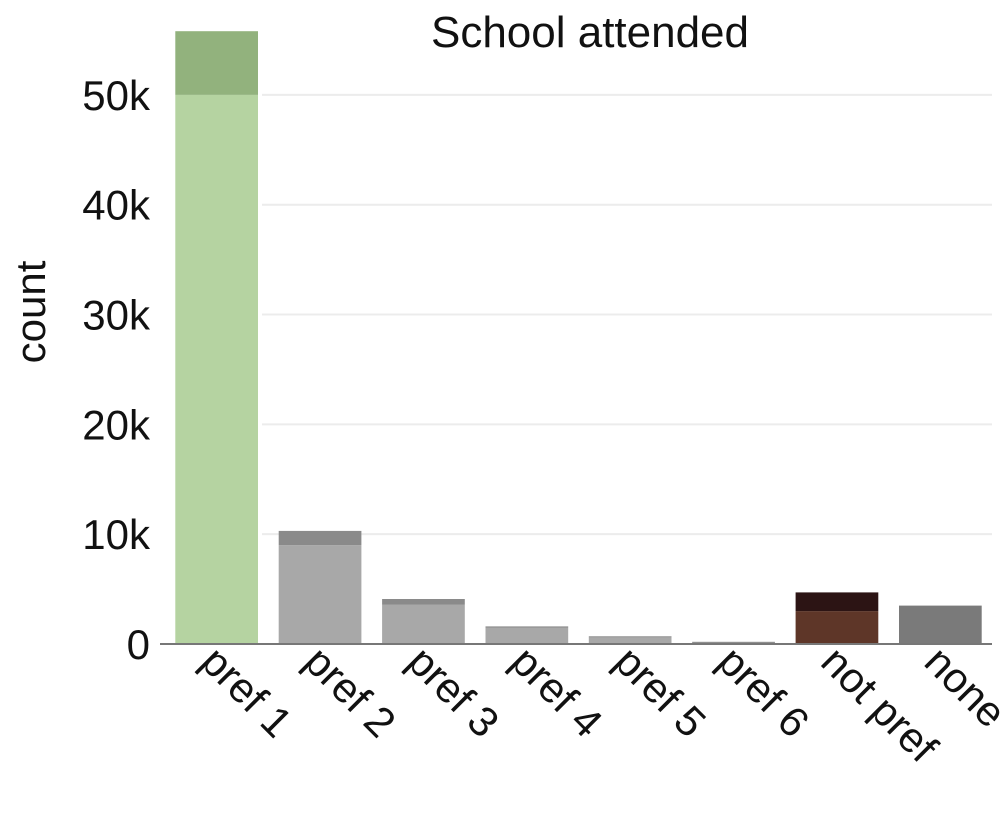 Image resolution: width=1007 pixels, height=817 pixels. I want to click on x-tick-label: pref 6, so click(763, 691).